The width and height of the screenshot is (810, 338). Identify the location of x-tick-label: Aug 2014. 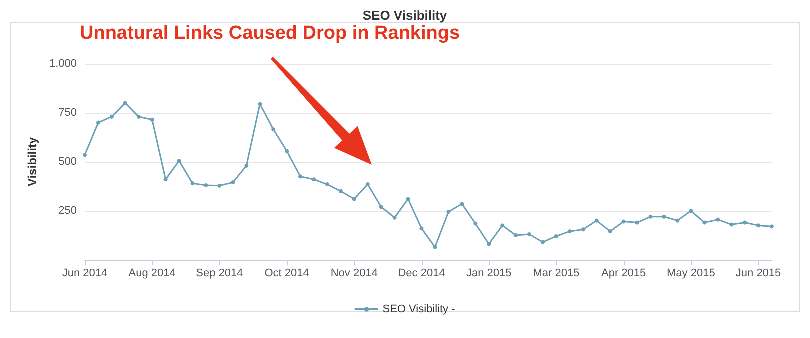
(152, 274).